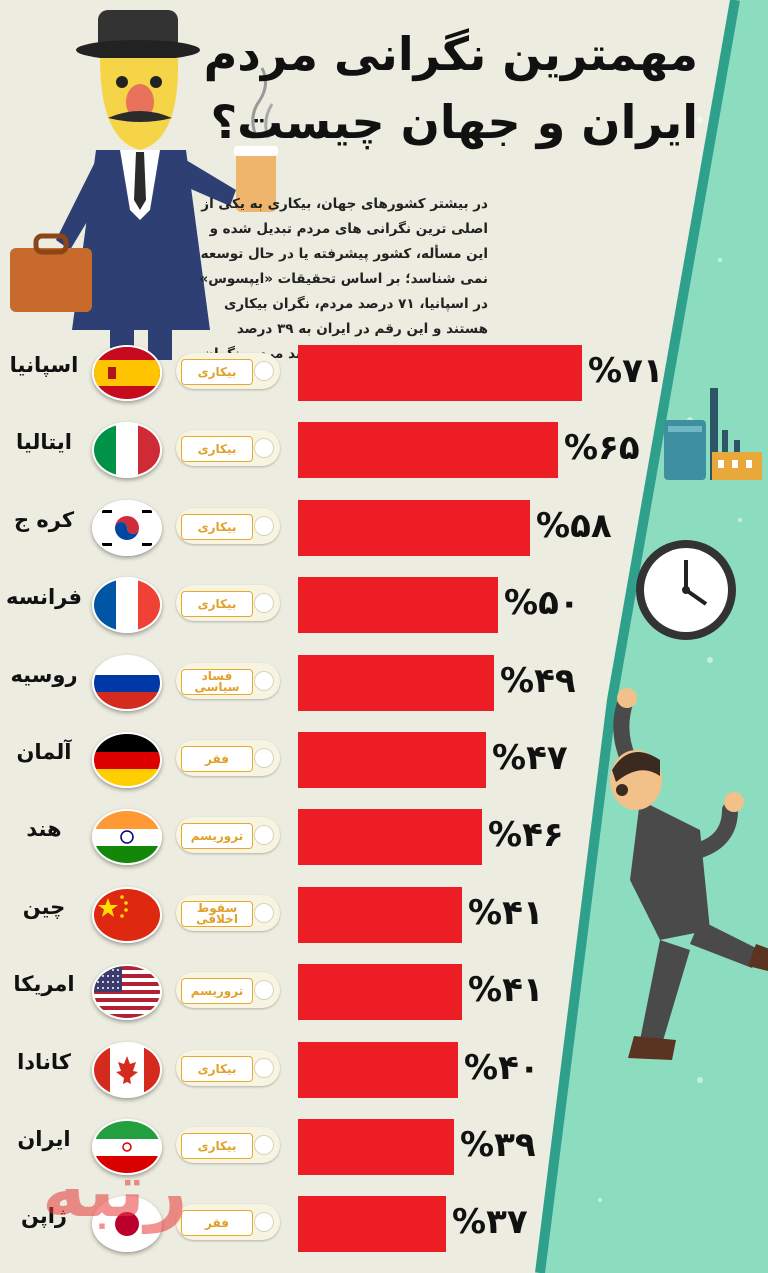 The image size is (768, 1273). I want to click on chart-row: کره ج بیکاری %۵۸, so click(384, 530).